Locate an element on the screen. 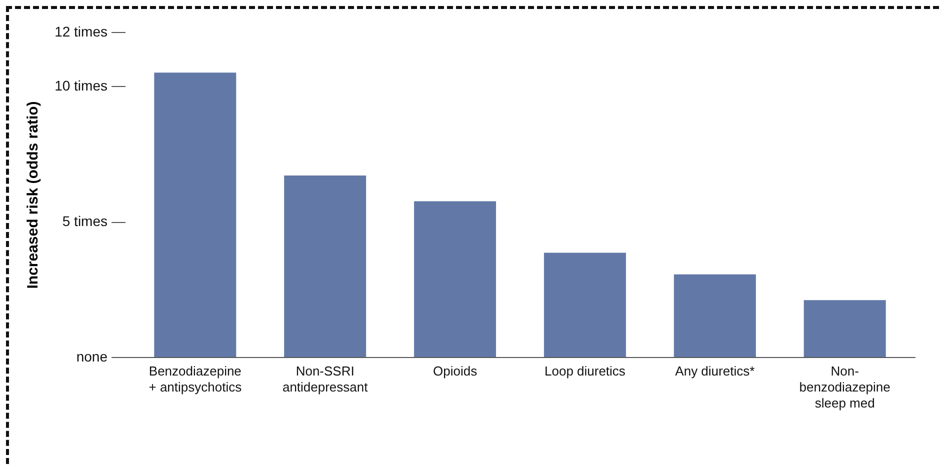 The width and height of the screenshot is (947, 470). y-tick-label: 10 times is located at coordinates (81, 86).